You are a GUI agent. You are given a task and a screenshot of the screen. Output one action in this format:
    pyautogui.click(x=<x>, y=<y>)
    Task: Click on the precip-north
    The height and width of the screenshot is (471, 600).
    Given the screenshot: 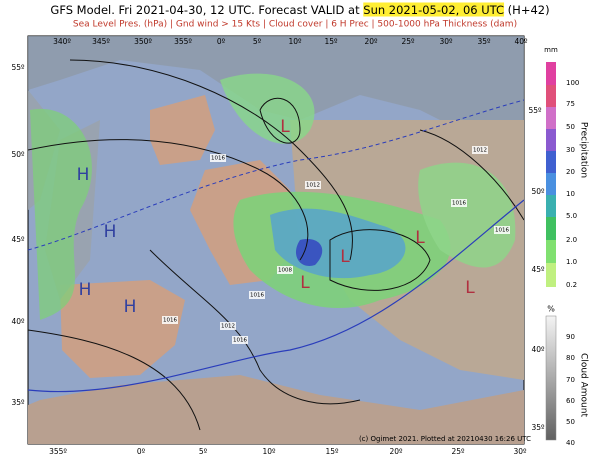 What is the action you would take?
    pyautogui.click(x=267, y=108)
    